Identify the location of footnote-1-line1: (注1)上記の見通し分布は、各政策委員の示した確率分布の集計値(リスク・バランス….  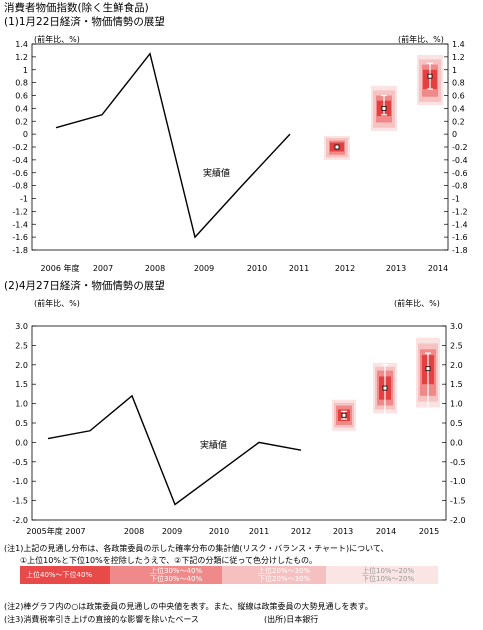
(196, 548).